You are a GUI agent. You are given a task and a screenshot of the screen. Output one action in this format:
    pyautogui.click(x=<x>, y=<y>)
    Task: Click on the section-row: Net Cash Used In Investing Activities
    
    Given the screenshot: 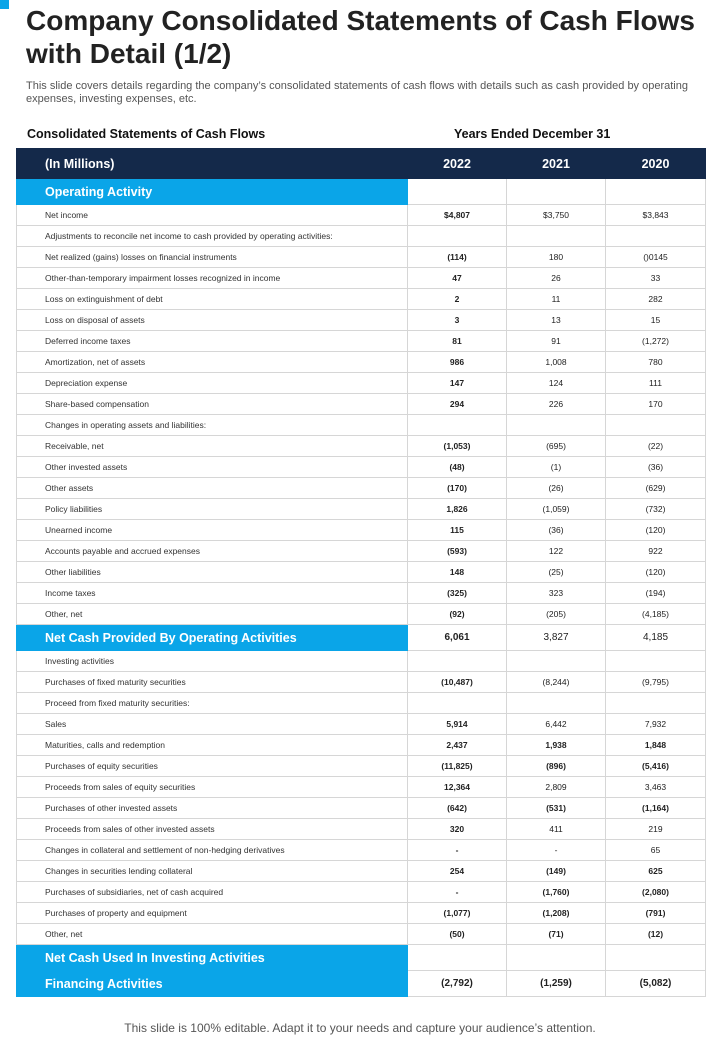 What is the action you would take?
    pyautogui.click(x=361, y=957)
    